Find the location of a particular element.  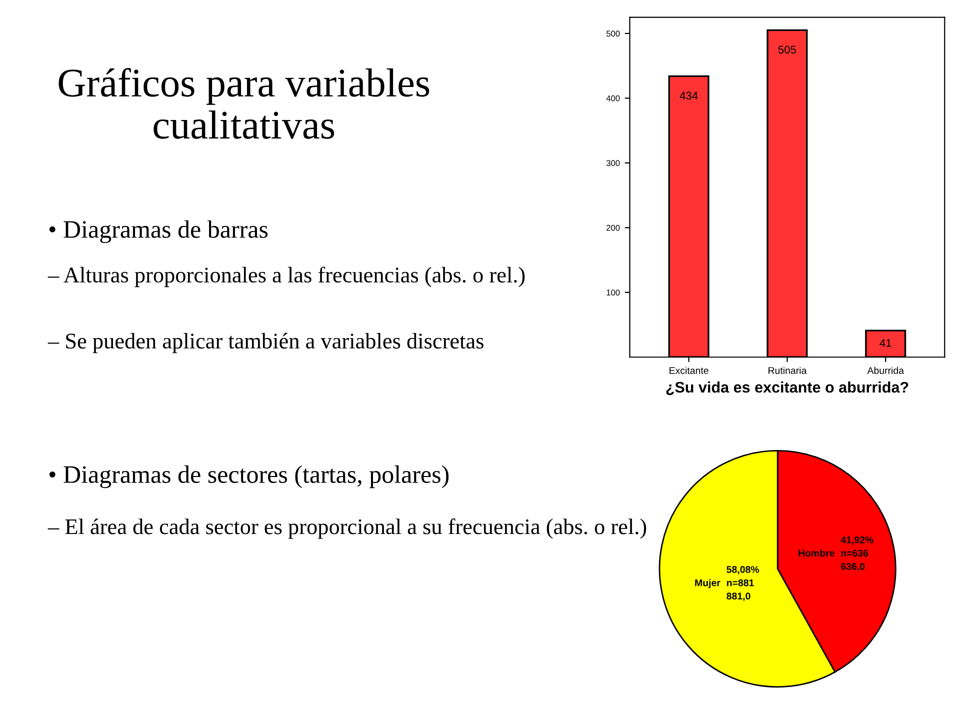

slice-label: Mujer is located at coordinates (707, 583).